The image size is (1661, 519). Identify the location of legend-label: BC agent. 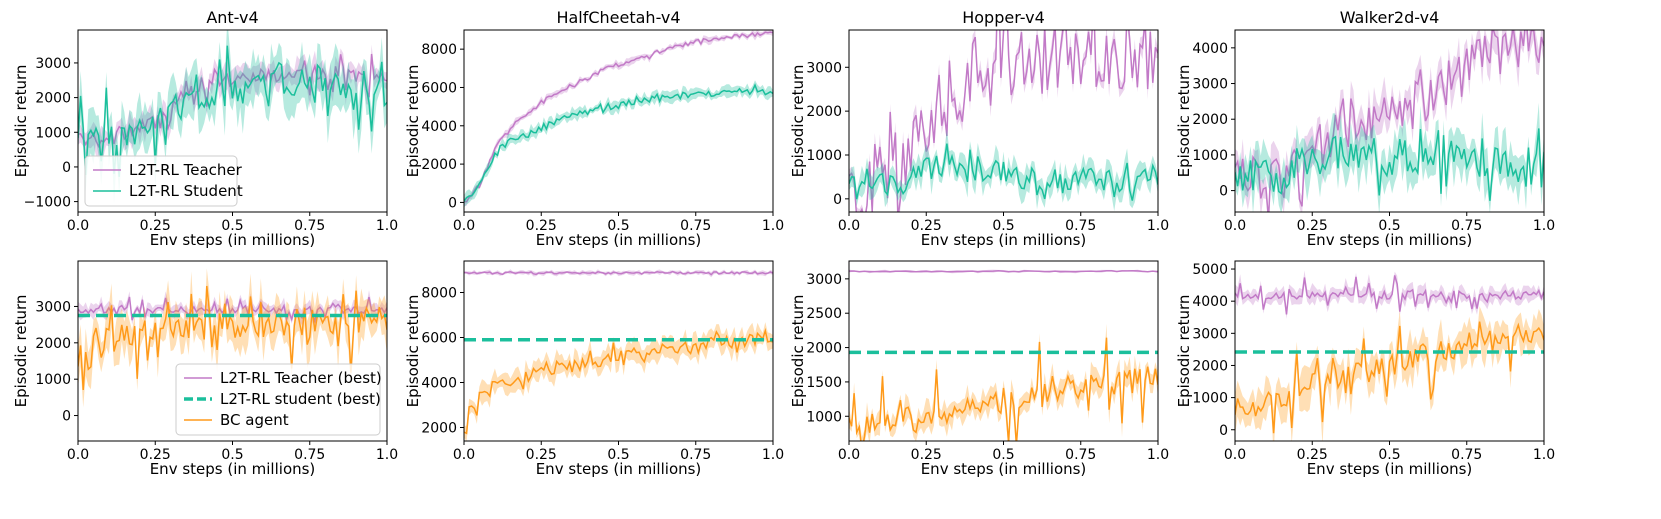
(254, 420).